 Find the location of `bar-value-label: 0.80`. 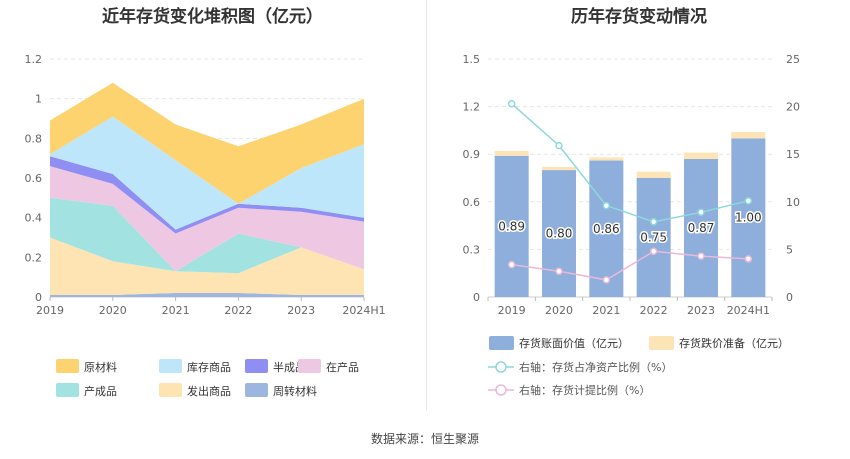

bar-value-label: 0.80 is located at coordinates (559, 234).